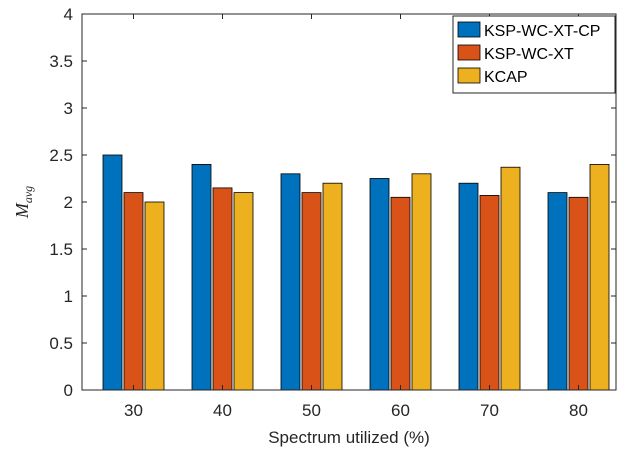 The image size is (632, 454). I want to click on legend-label-kcap: KCAP, so click(506, 77).